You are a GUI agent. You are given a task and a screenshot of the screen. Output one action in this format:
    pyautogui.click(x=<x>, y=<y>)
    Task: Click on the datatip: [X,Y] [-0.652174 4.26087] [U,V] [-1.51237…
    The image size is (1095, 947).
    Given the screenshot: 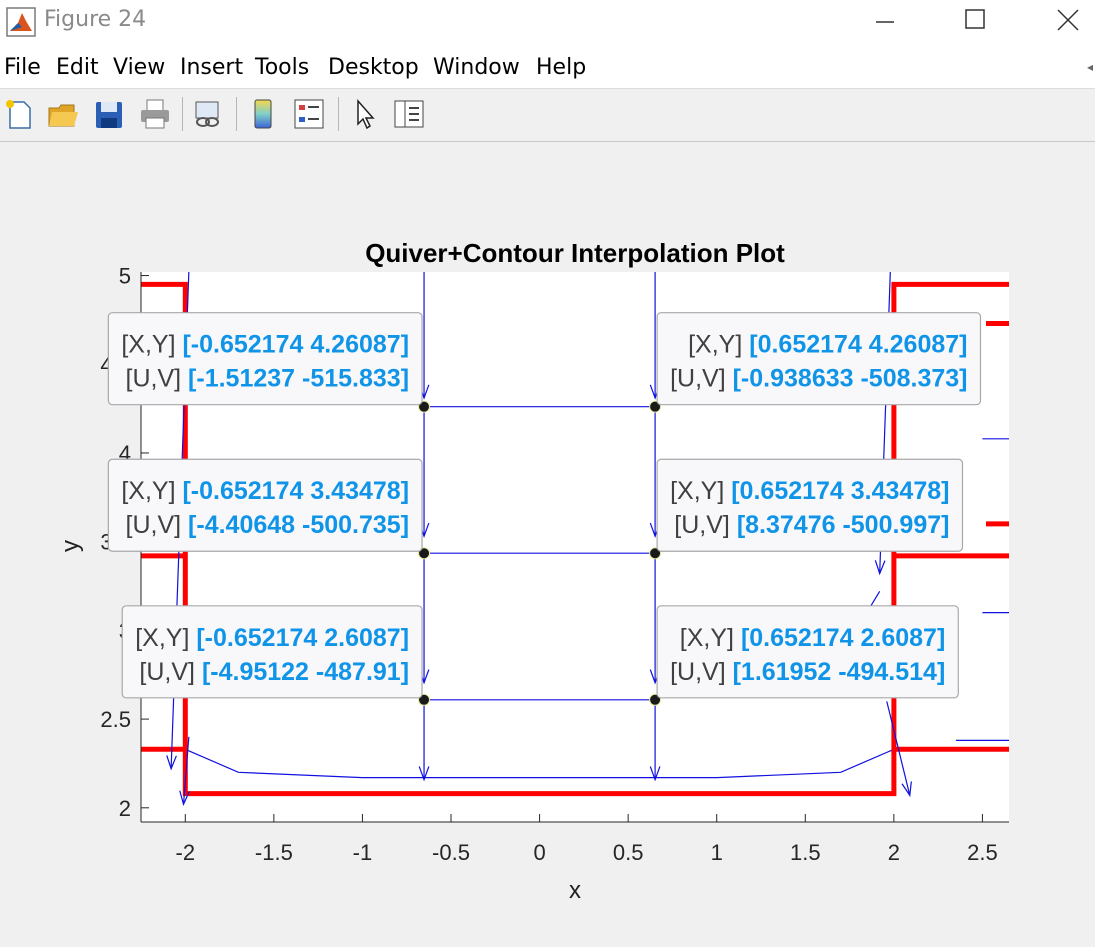 What is the action you would take?
    pyautogui.click(x=265, y=359)
    